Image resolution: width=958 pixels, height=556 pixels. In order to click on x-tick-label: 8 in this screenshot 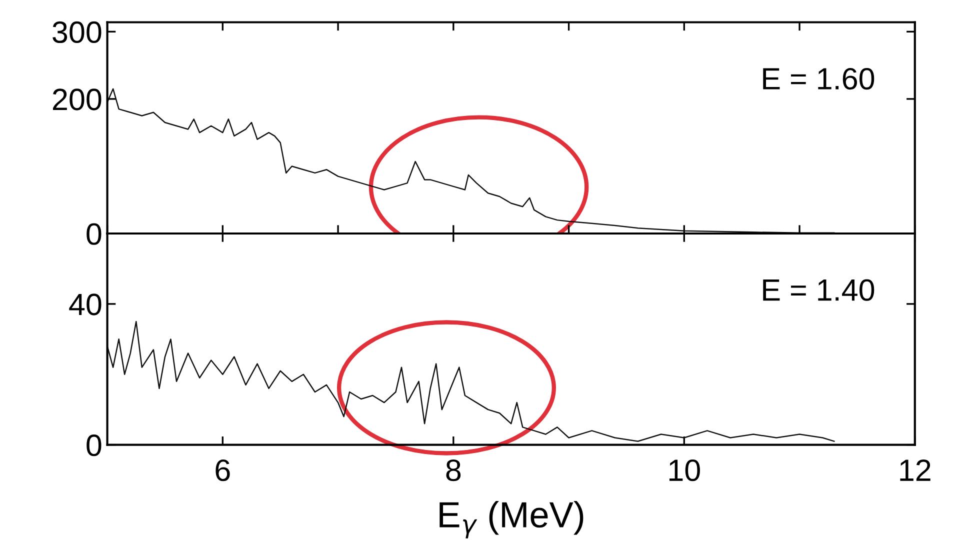, I will do `click(453, 470)`.